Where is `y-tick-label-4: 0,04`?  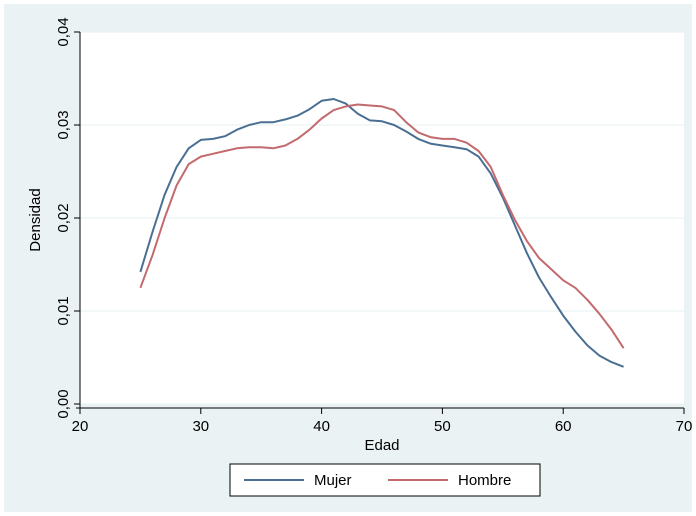
y-tick-label-4: 0,04 is located at coordinates (63, 31).